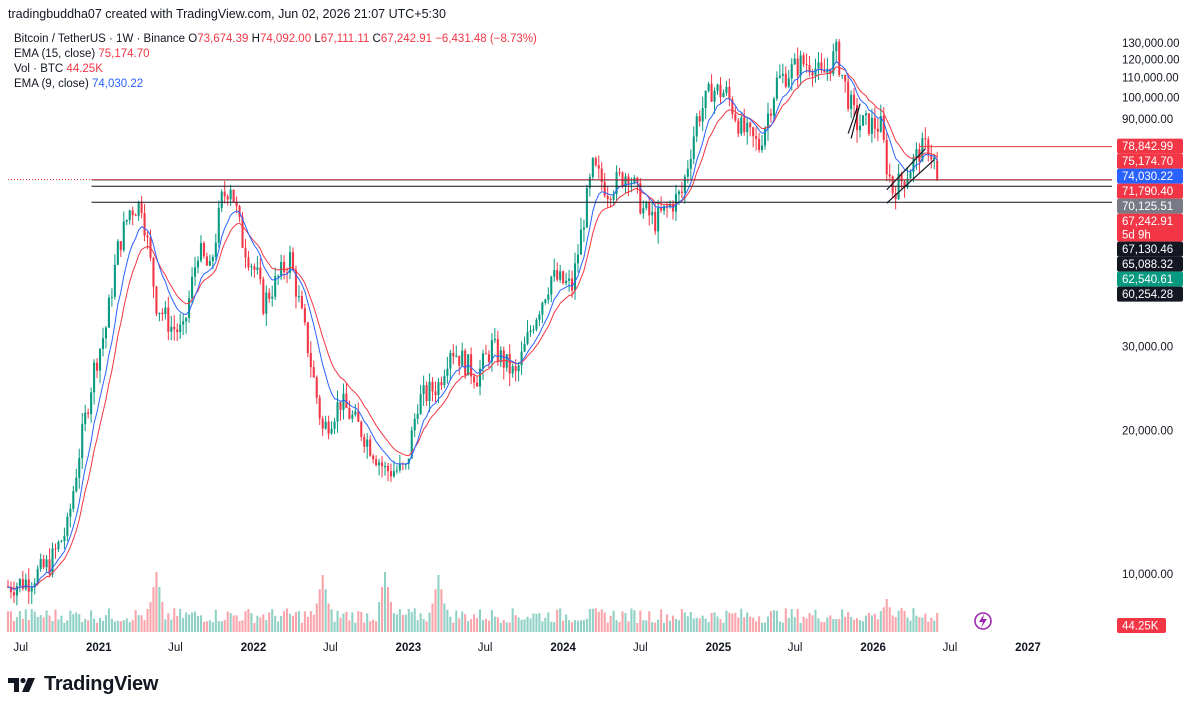  I want to click on volume-legend: Vol · BTC 44.25K, so click(58, 69).